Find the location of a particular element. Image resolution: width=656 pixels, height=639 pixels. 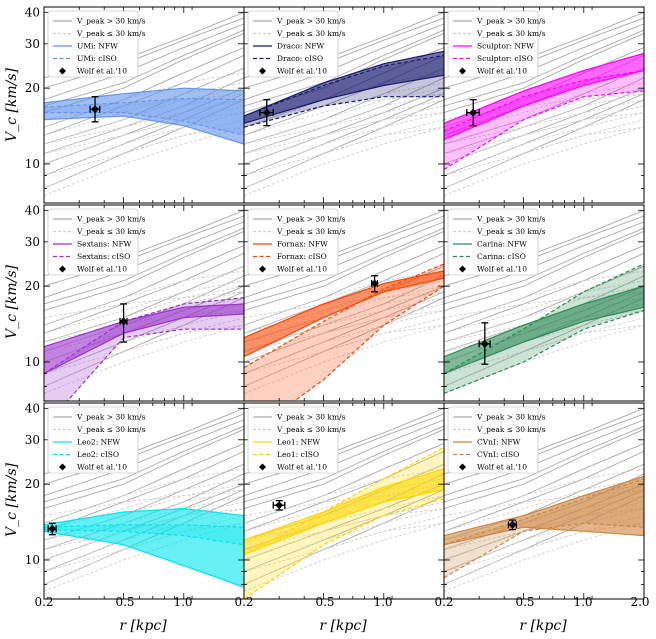

legend-ciso-label: Leo1: cISO is located at coordinates (298, 454).